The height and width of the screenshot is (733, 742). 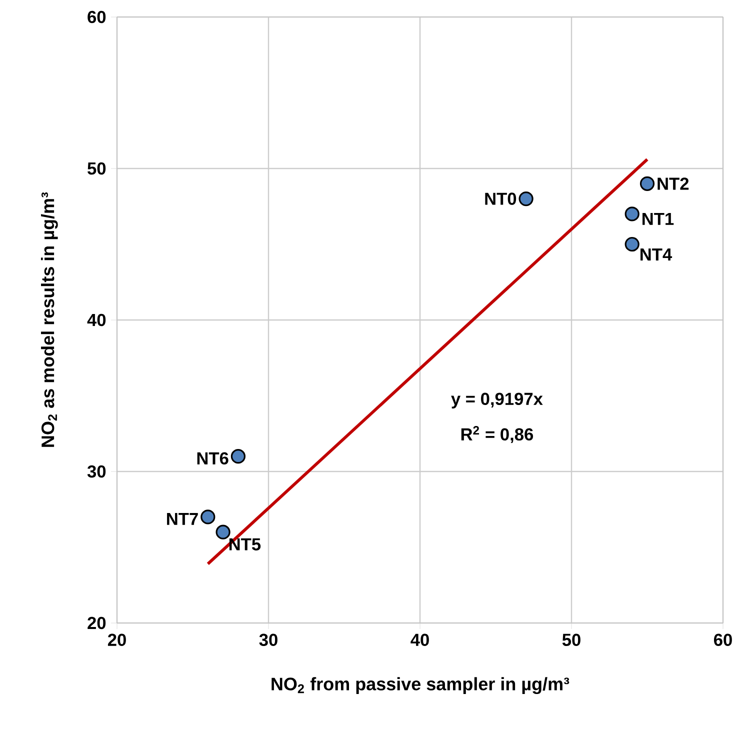 What do you see at coordinates (658, 218) in the screenshot?
I see `annotation: NT1` at bounding box center [658, 218].